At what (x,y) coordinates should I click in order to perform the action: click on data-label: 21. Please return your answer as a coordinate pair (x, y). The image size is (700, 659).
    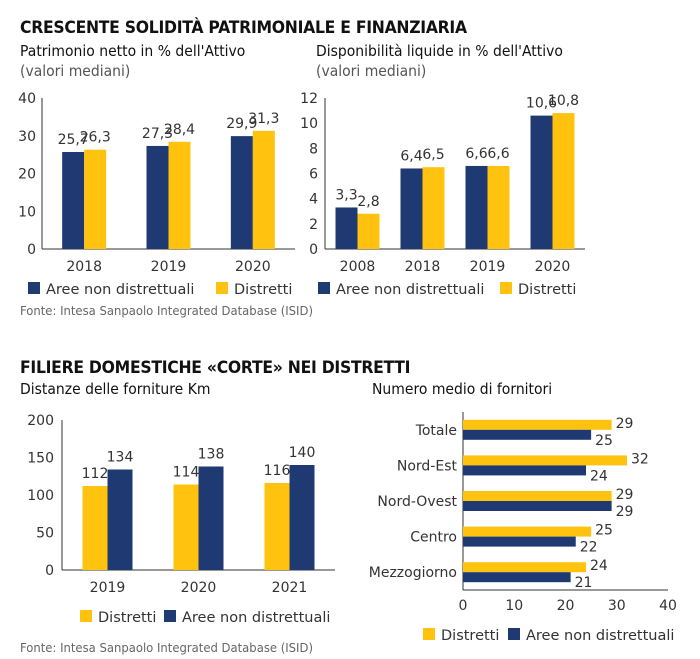
    Looking at the image, I should click on (584, 583).